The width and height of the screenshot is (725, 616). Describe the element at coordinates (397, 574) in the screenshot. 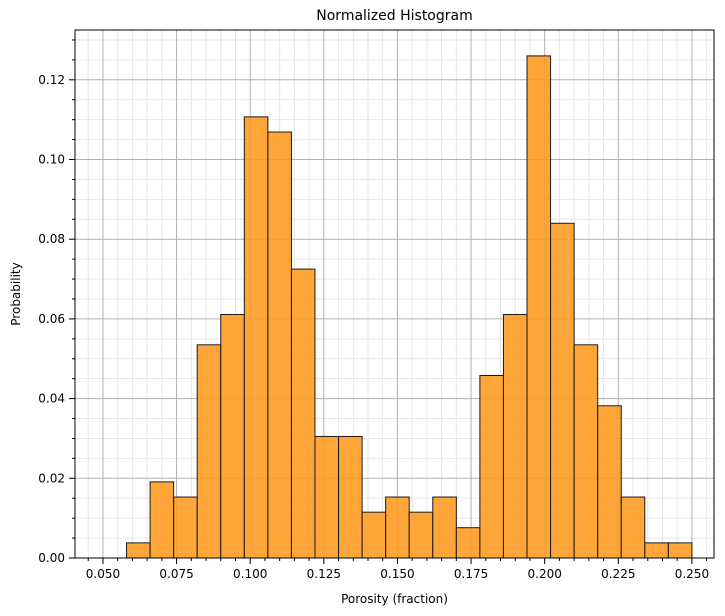

I see `x-tick-label: 0.150` at that location.